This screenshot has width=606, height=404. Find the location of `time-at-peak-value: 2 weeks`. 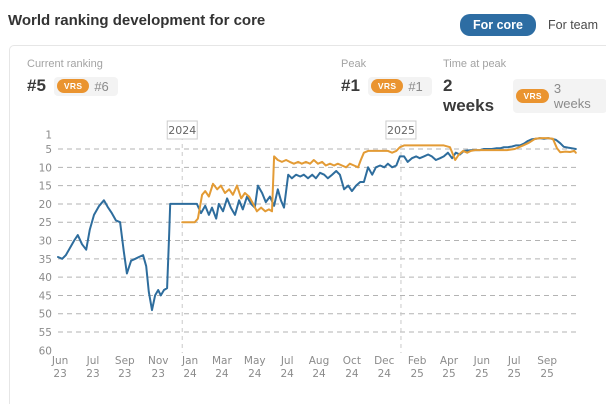

time-at-peak-value: 2 weeks is located at coordinates (469, 95).